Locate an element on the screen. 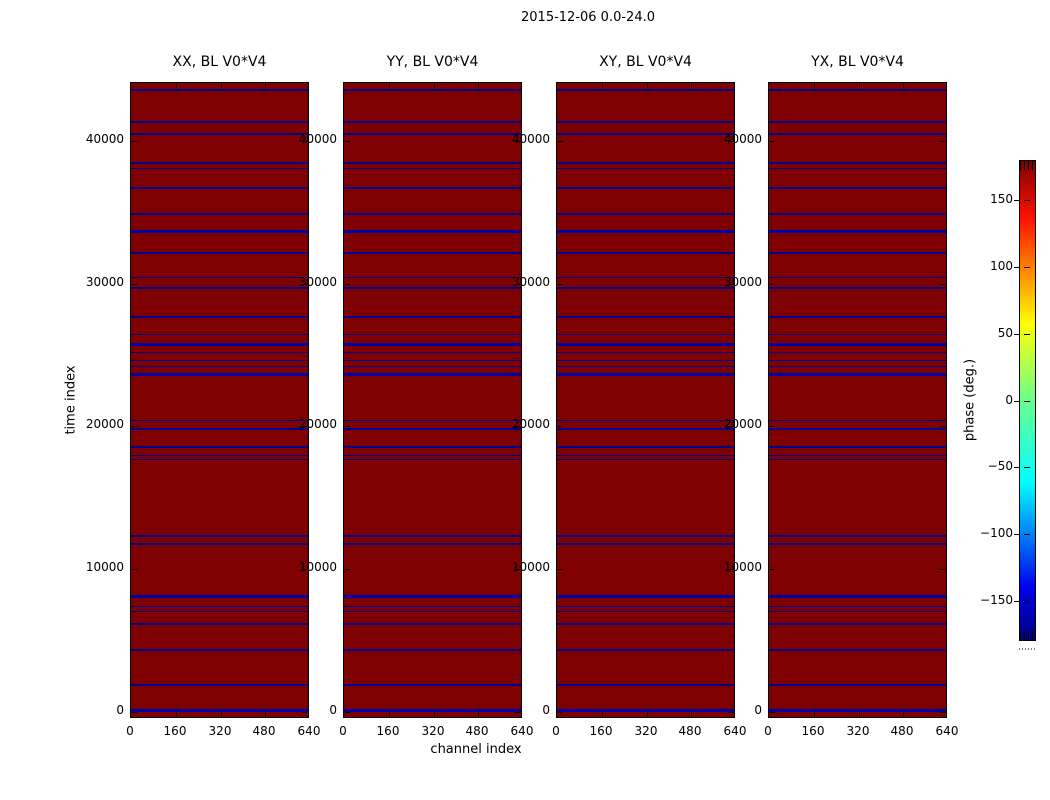  panel-title-xx: XX, BL V0*V4 is located at coordinates (219, 62).